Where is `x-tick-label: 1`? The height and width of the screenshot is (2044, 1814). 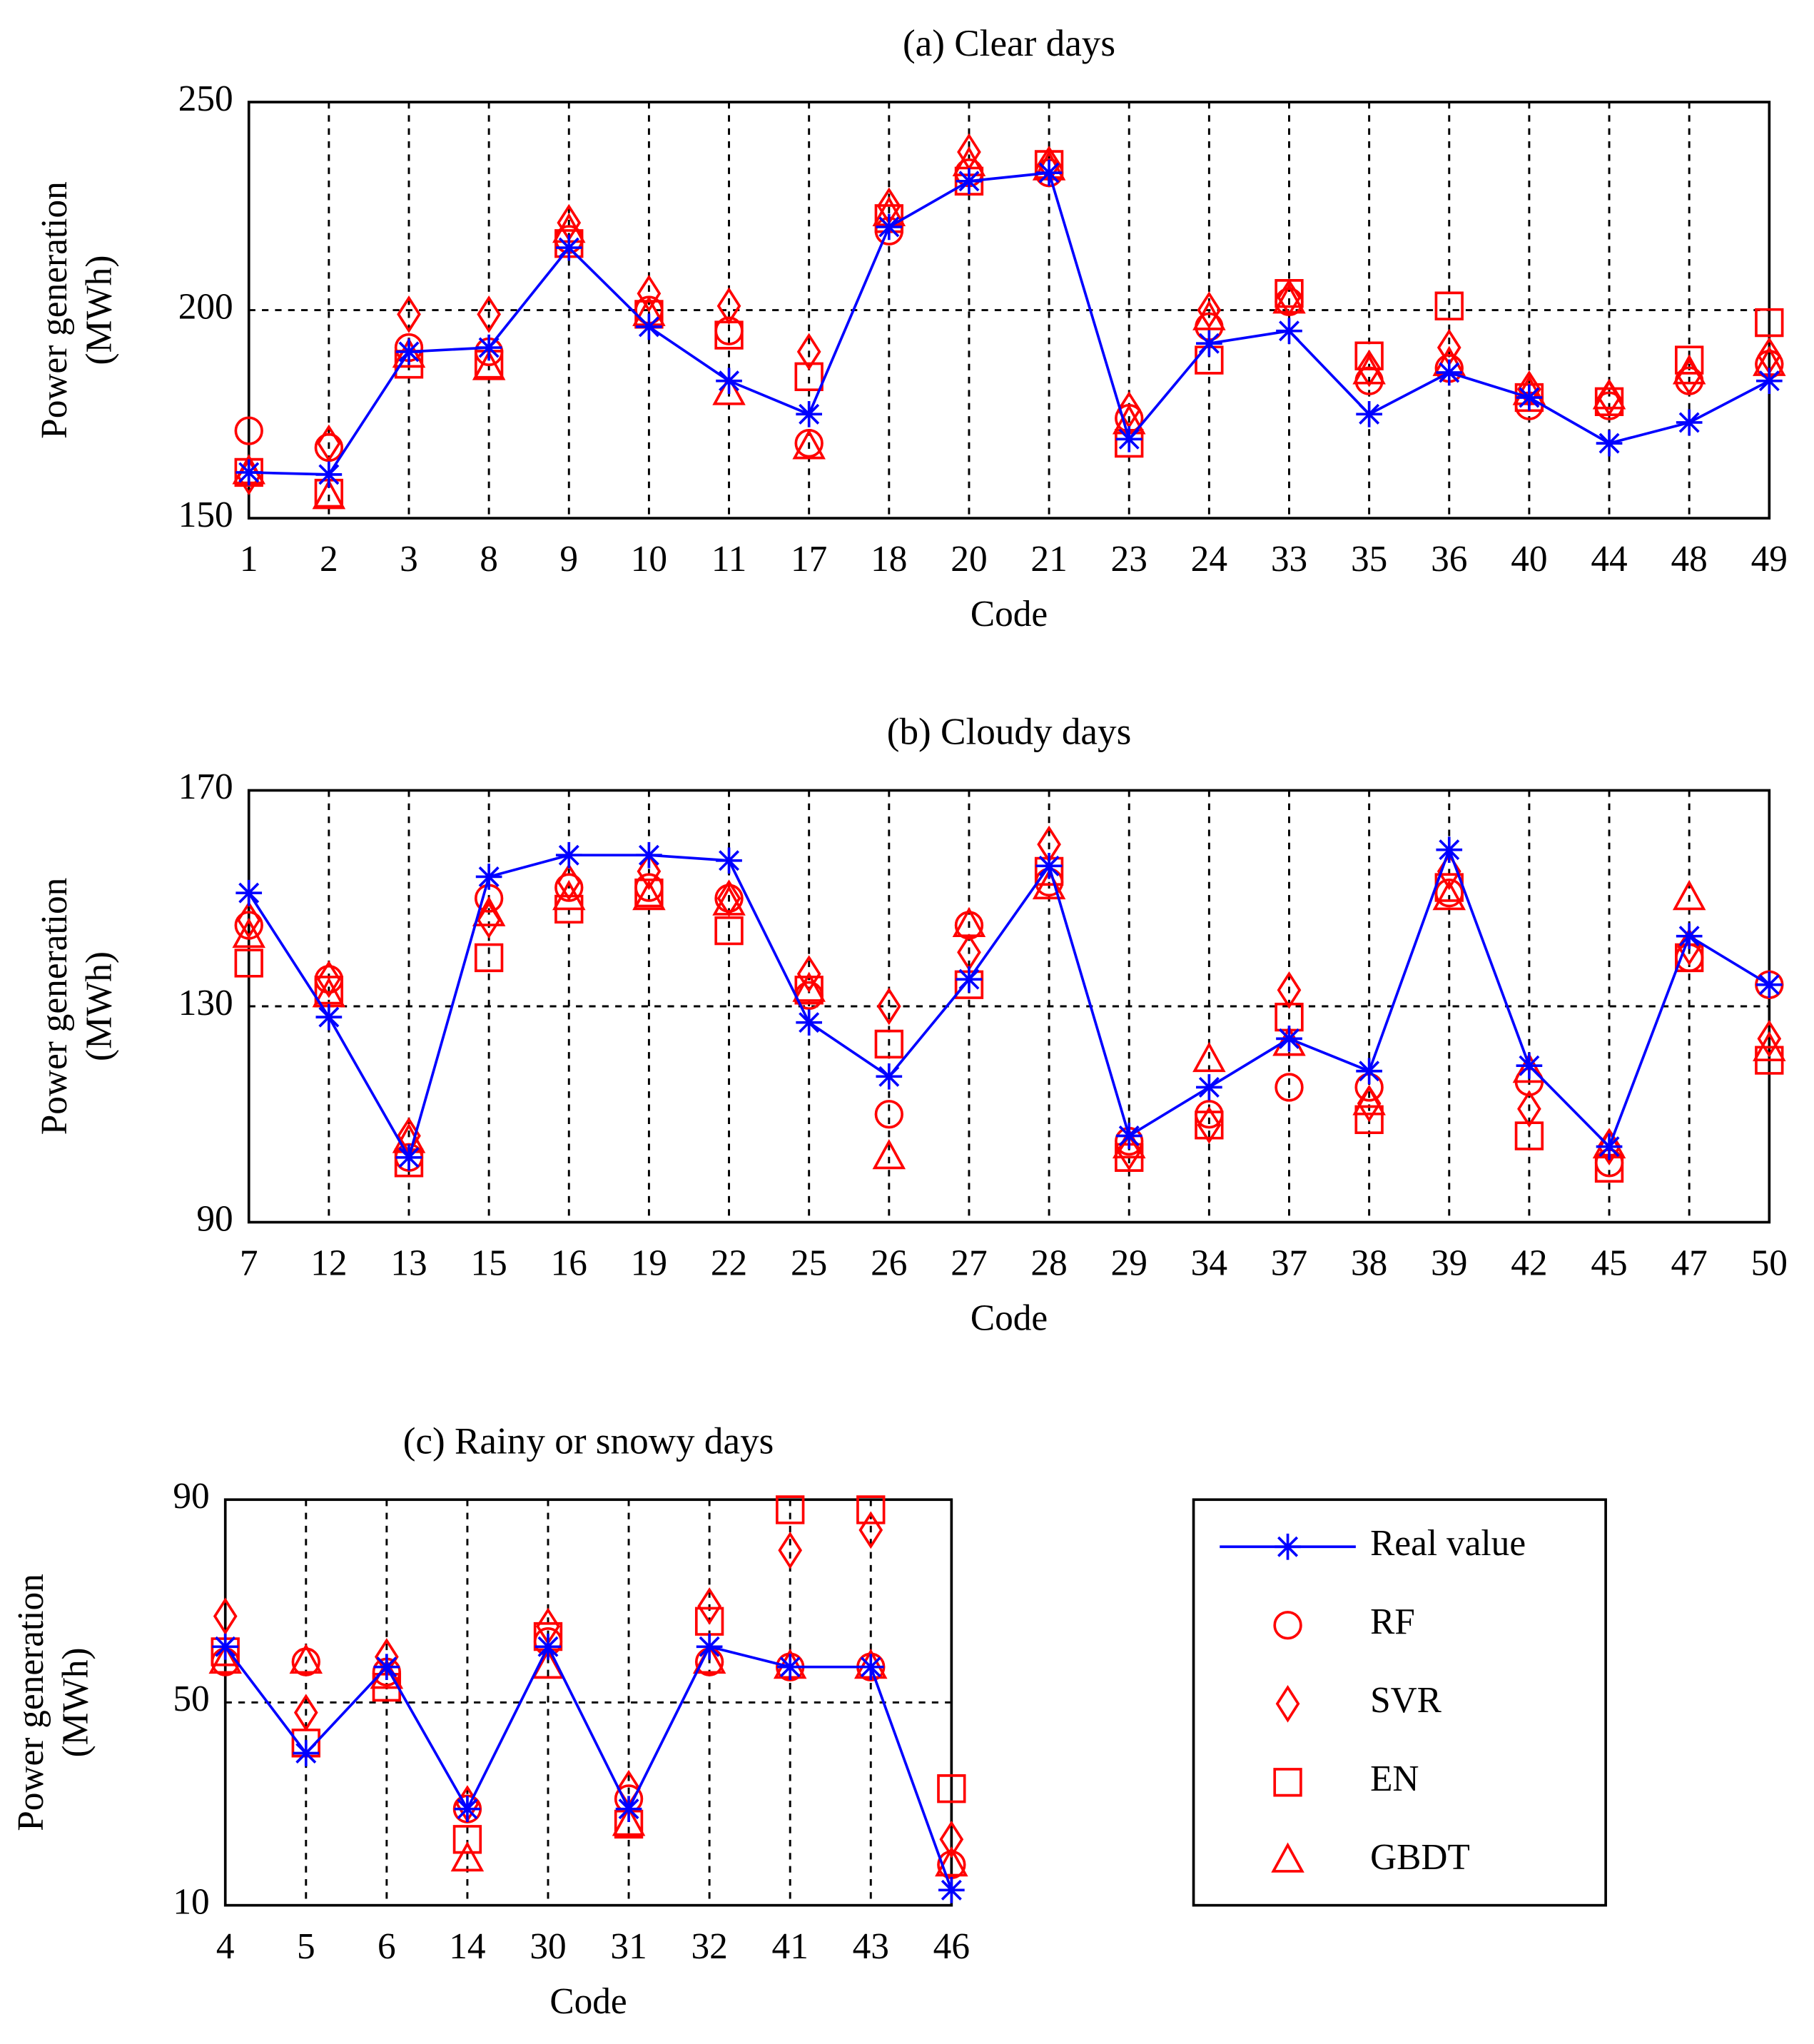 x-tick-label: 1 is located at coordinates (249, 559).